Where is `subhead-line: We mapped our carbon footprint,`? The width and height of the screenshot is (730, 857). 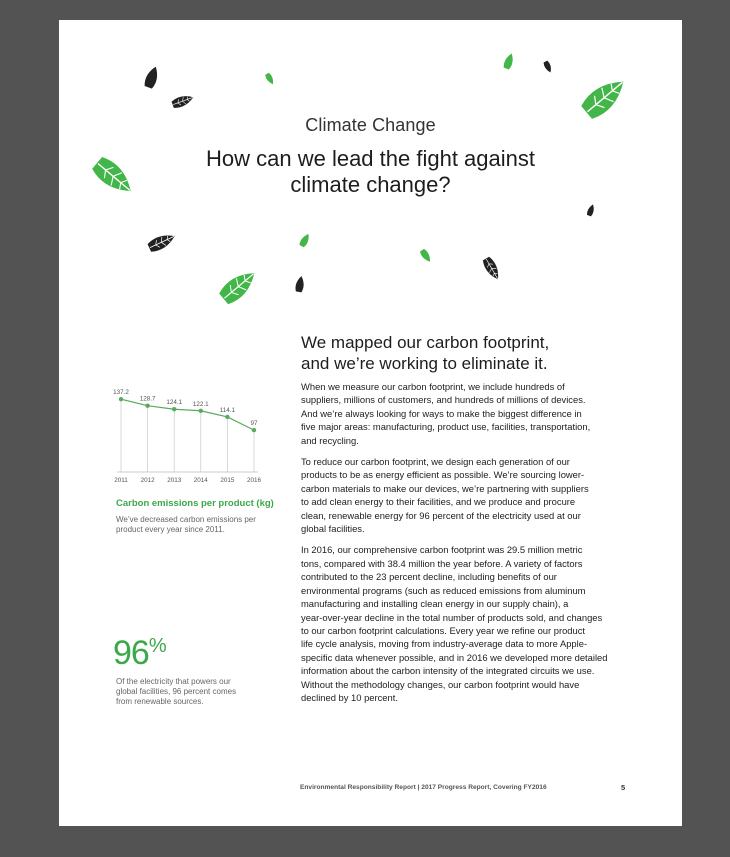
subhead-line: We mapped our carbon footprint, is located at coordinates (425, 342).